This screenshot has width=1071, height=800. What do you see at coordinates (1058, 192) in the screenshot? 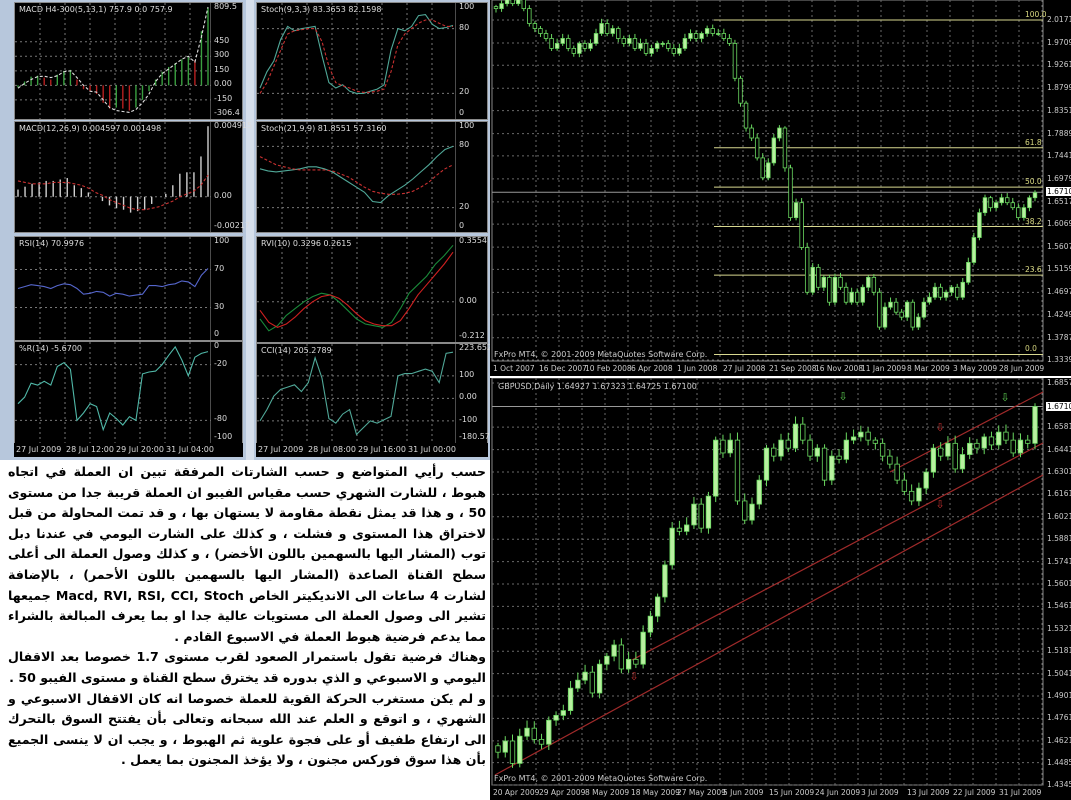
I see `current-price-label: 1.67100` at bounding box center [1058, 192].